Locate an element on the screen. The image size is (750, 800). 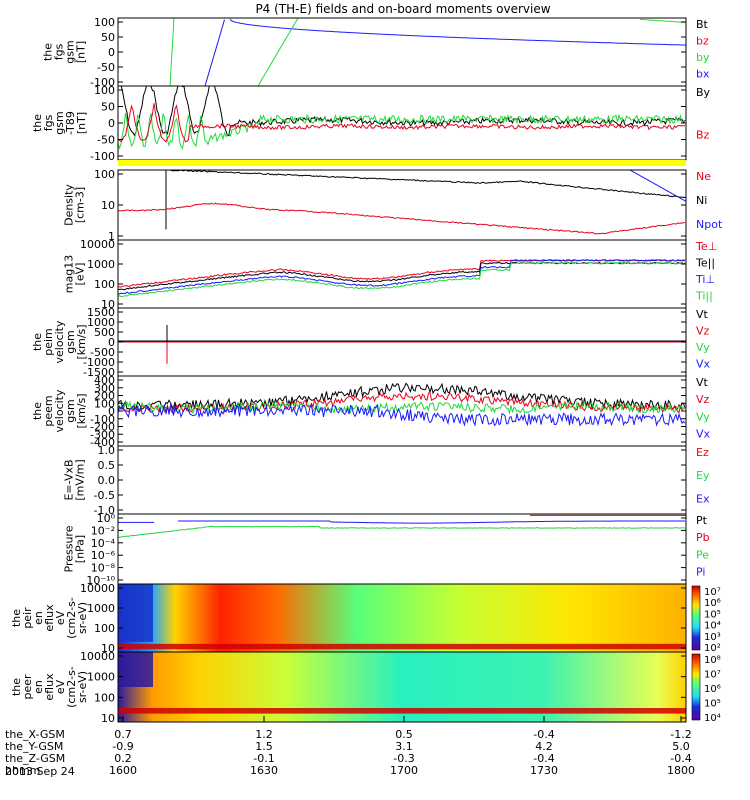
ti-par-line is located at coordinates (402, 279).